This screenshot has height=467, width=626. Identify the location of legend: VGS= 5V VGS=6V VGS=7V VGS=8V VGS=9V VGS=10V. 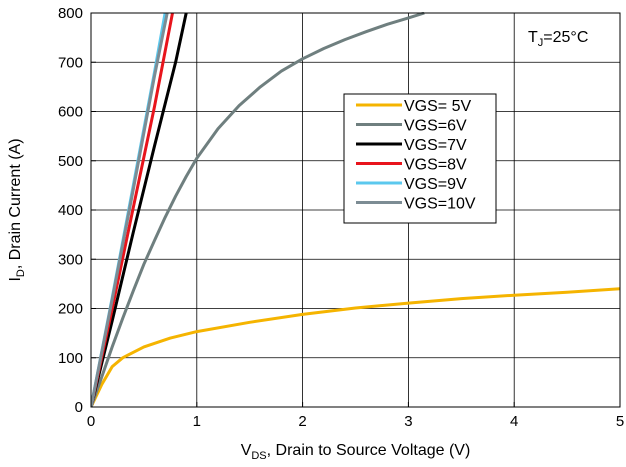
(420, 158).